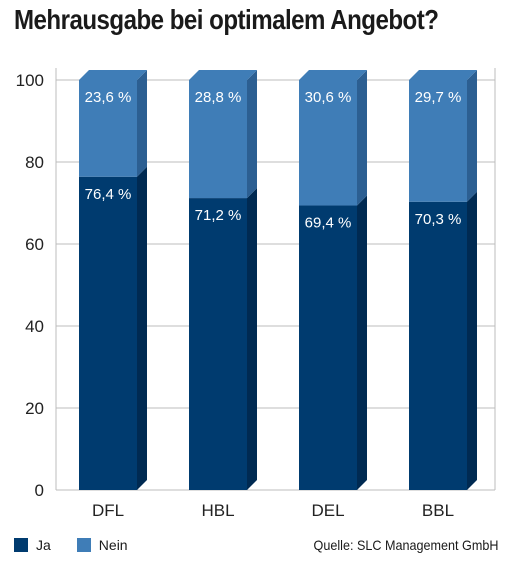 The width and height of the screenshot is (510, 569). I want to click on data-label-ja-hbl: 71,2 %, so click(218, 215).